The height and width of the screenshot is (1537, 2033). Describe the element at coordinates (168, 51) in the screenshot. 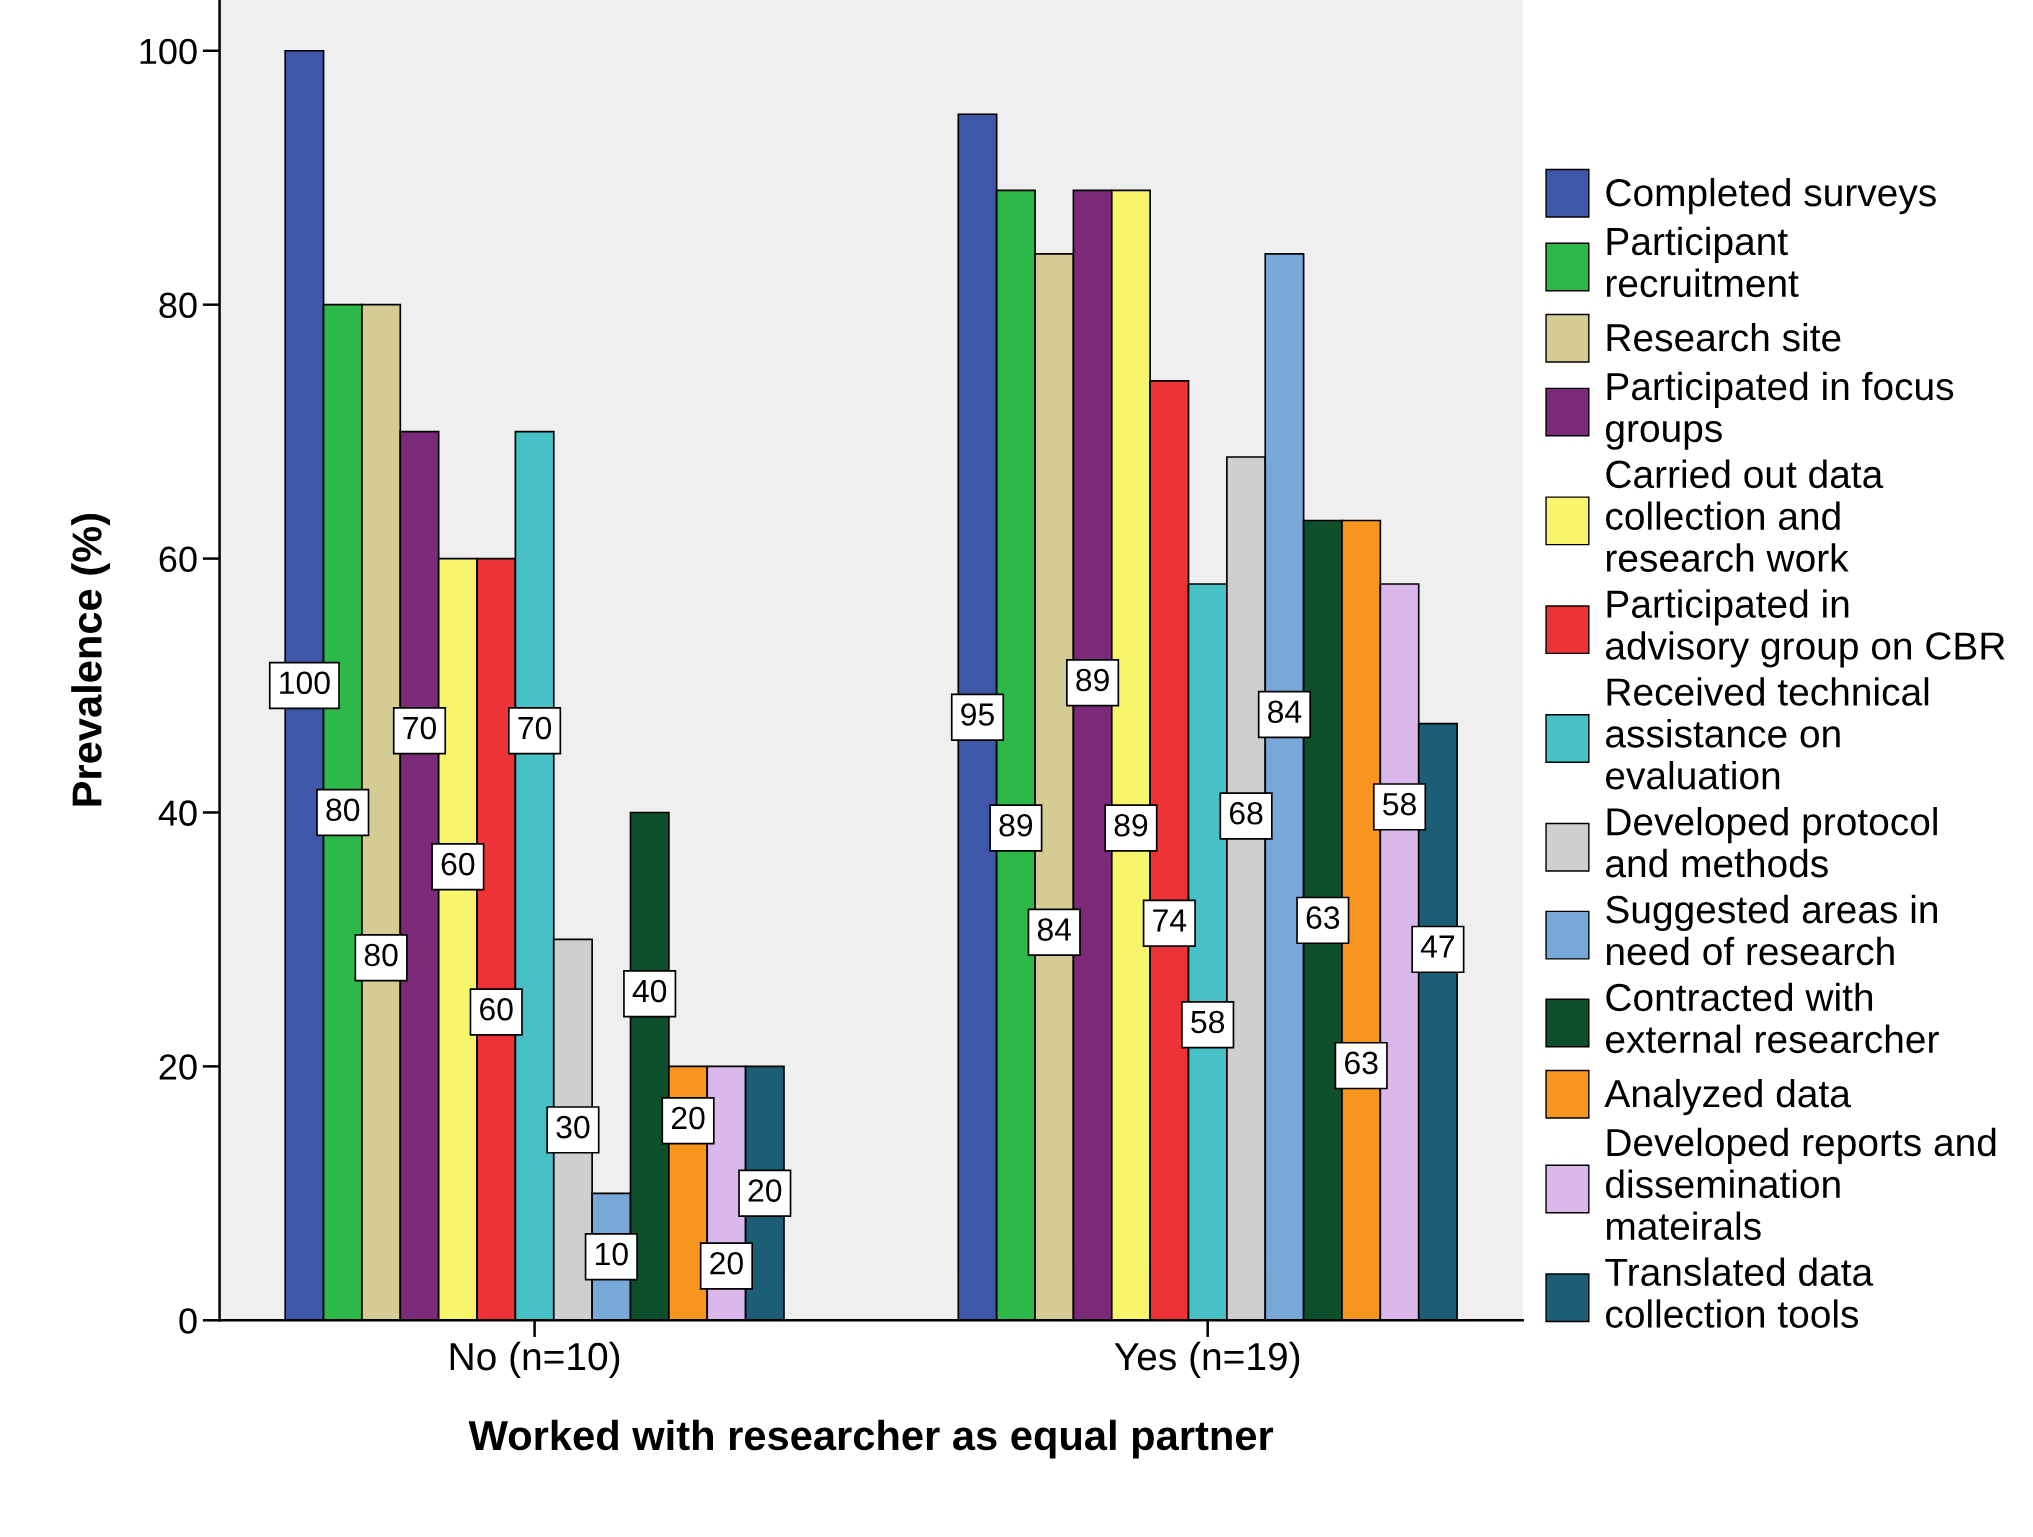

I see `y-tick-label: 100` at that location.